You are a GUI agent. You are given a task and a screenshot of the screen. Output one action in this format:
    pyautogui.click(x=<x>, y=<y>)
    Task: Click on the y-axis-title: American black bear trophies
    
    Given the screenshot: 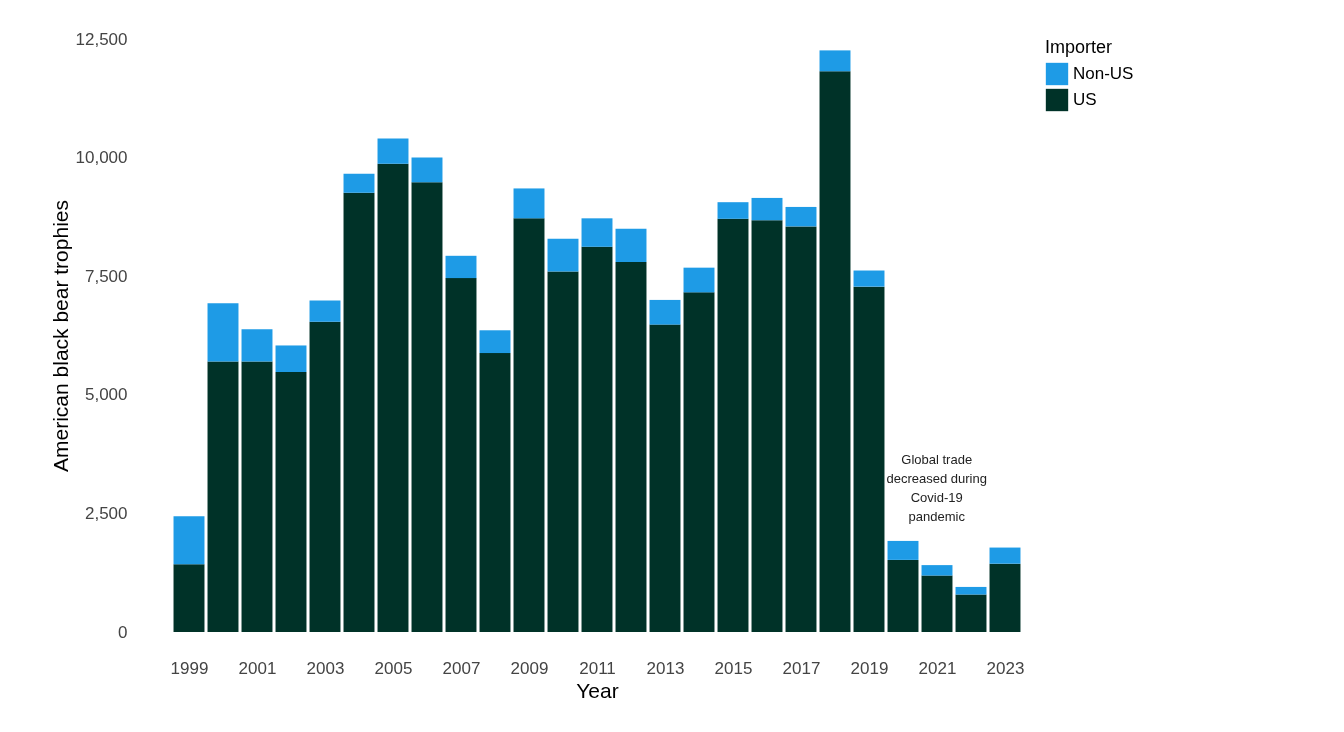 What is the action you would take?
    pyautogui.click(x=60, y=336)
    